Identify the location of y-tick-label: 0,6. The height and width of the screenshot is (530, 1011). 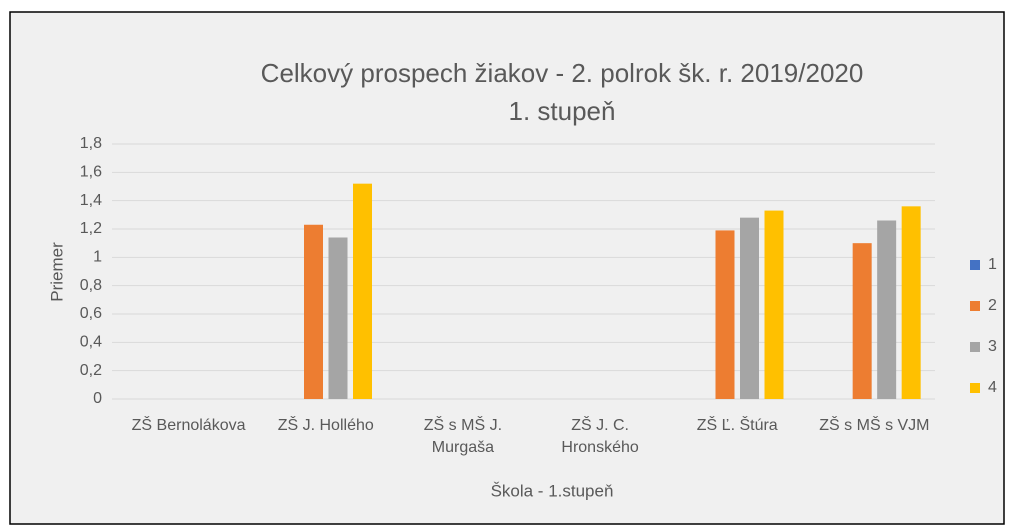
(91, 313).